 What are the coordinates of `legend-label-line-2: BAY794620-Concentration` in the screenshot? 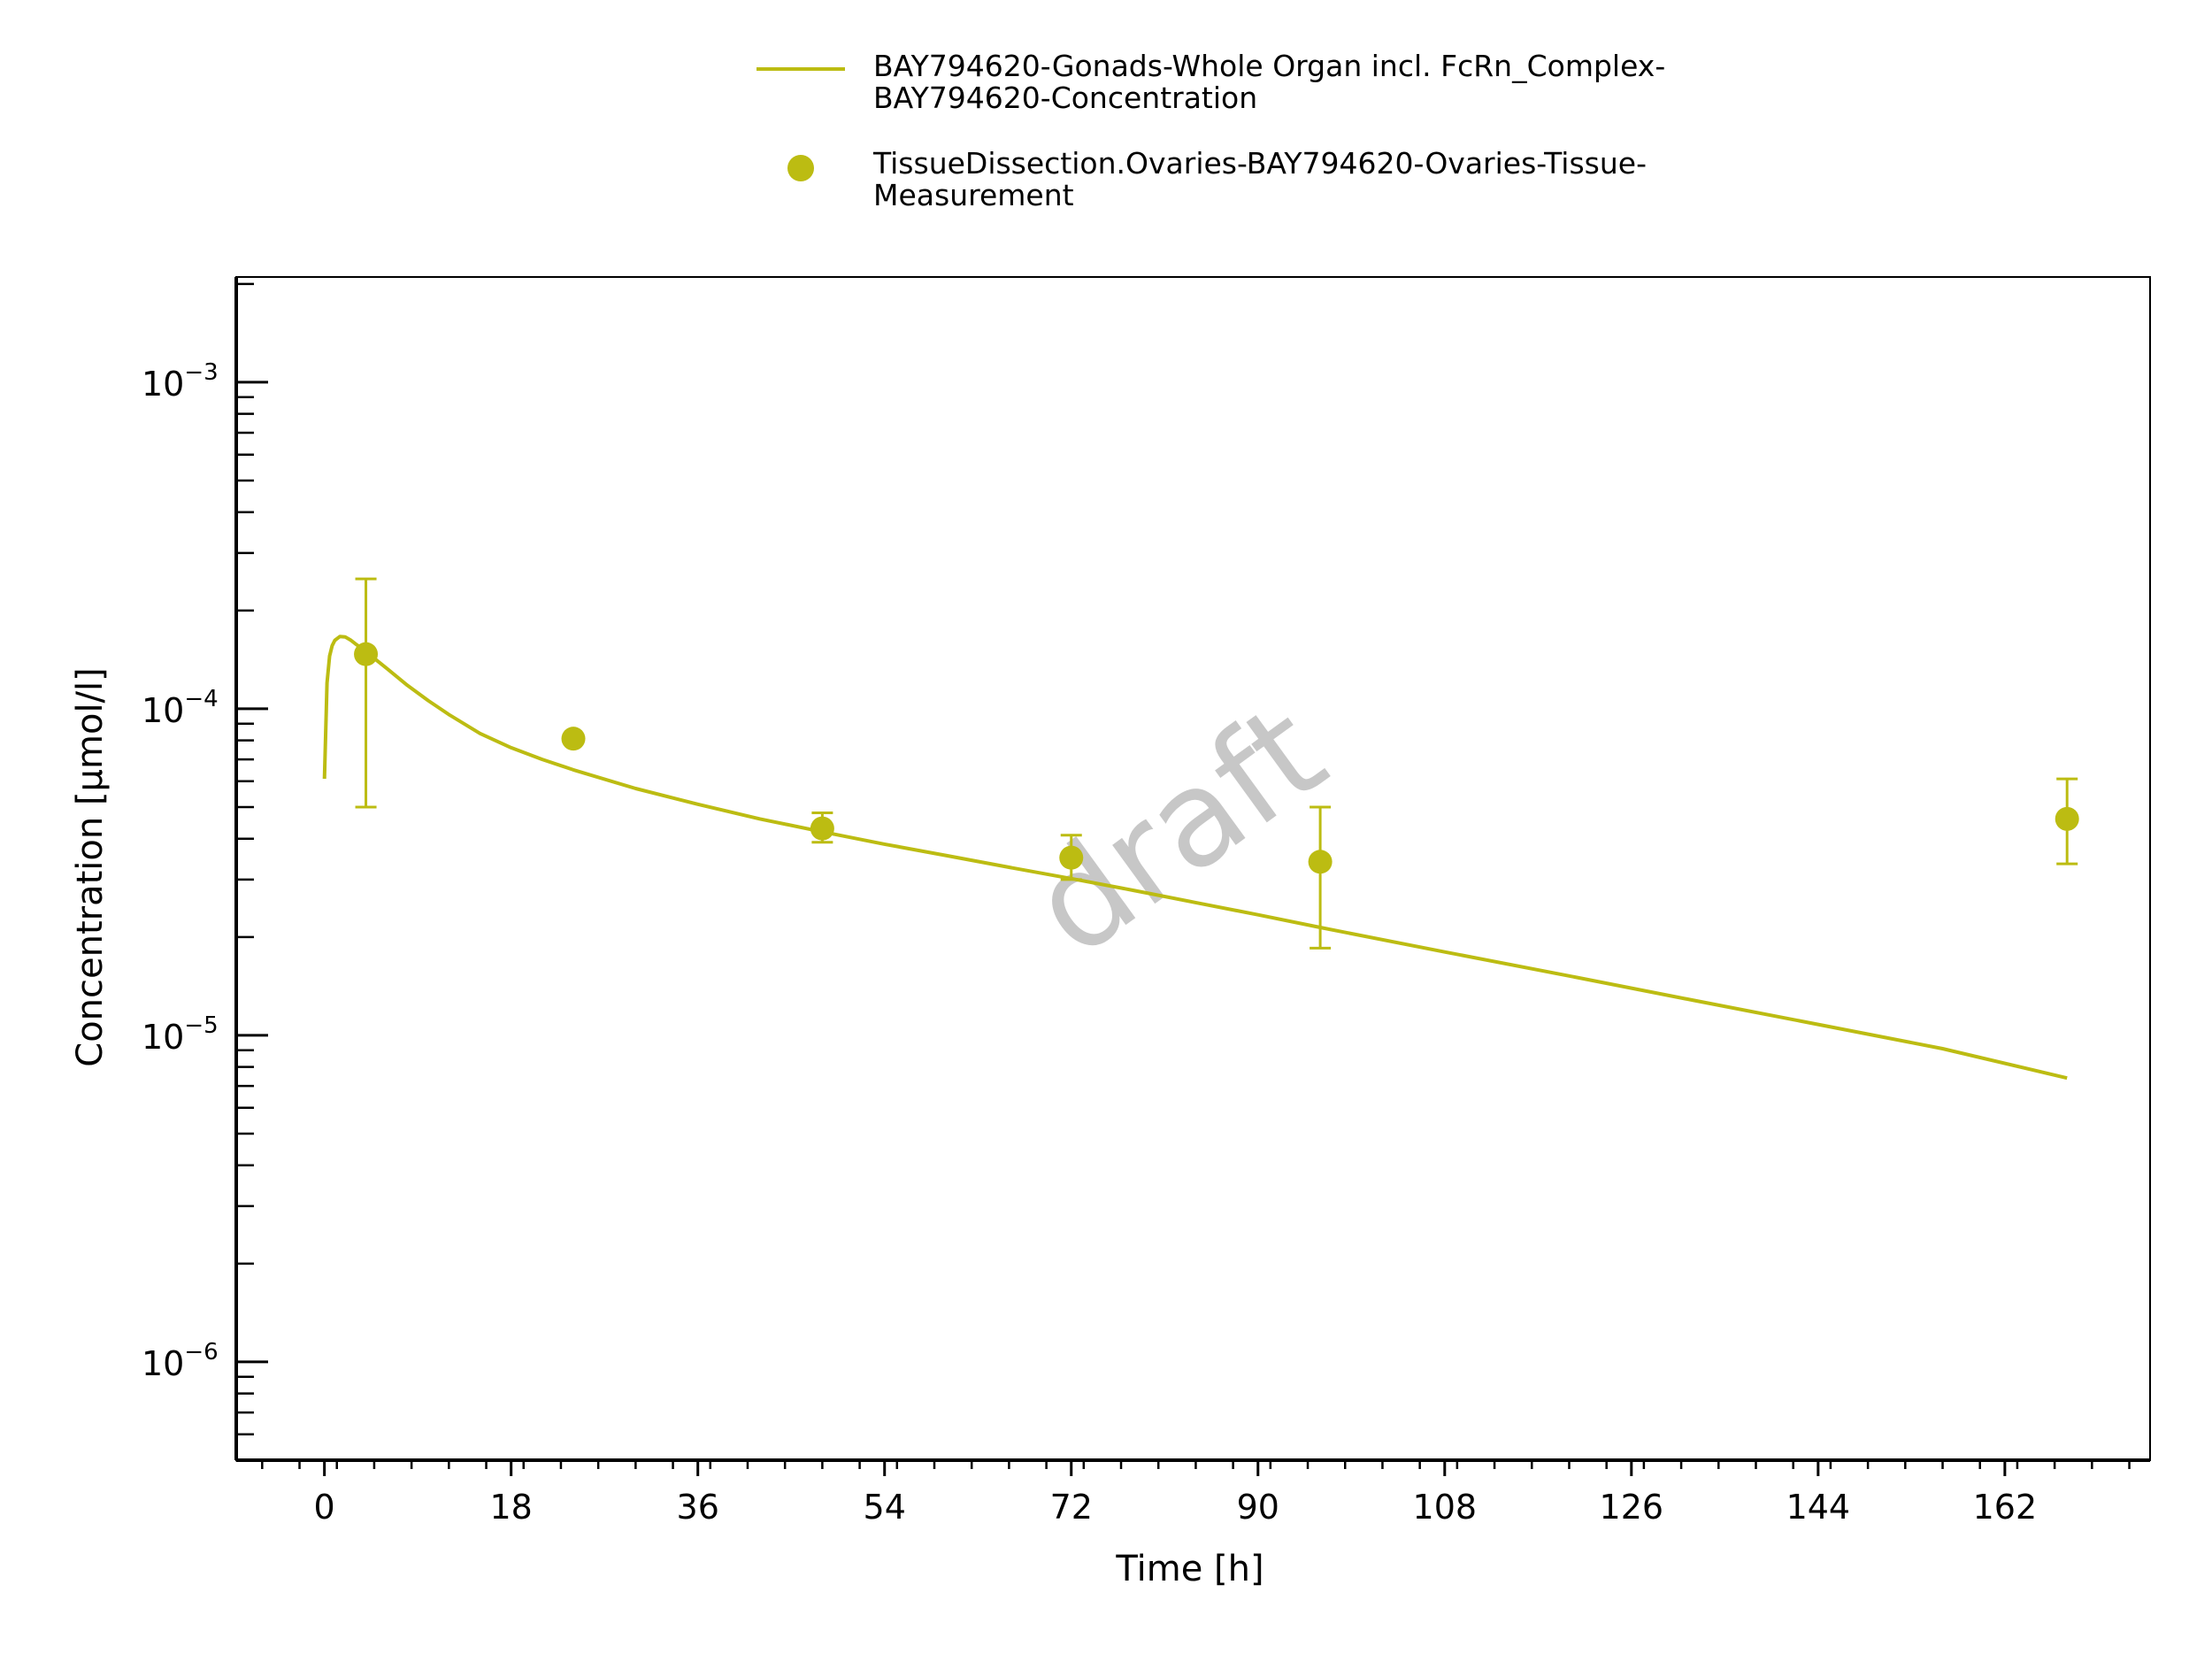 It's located at (1065, 98).